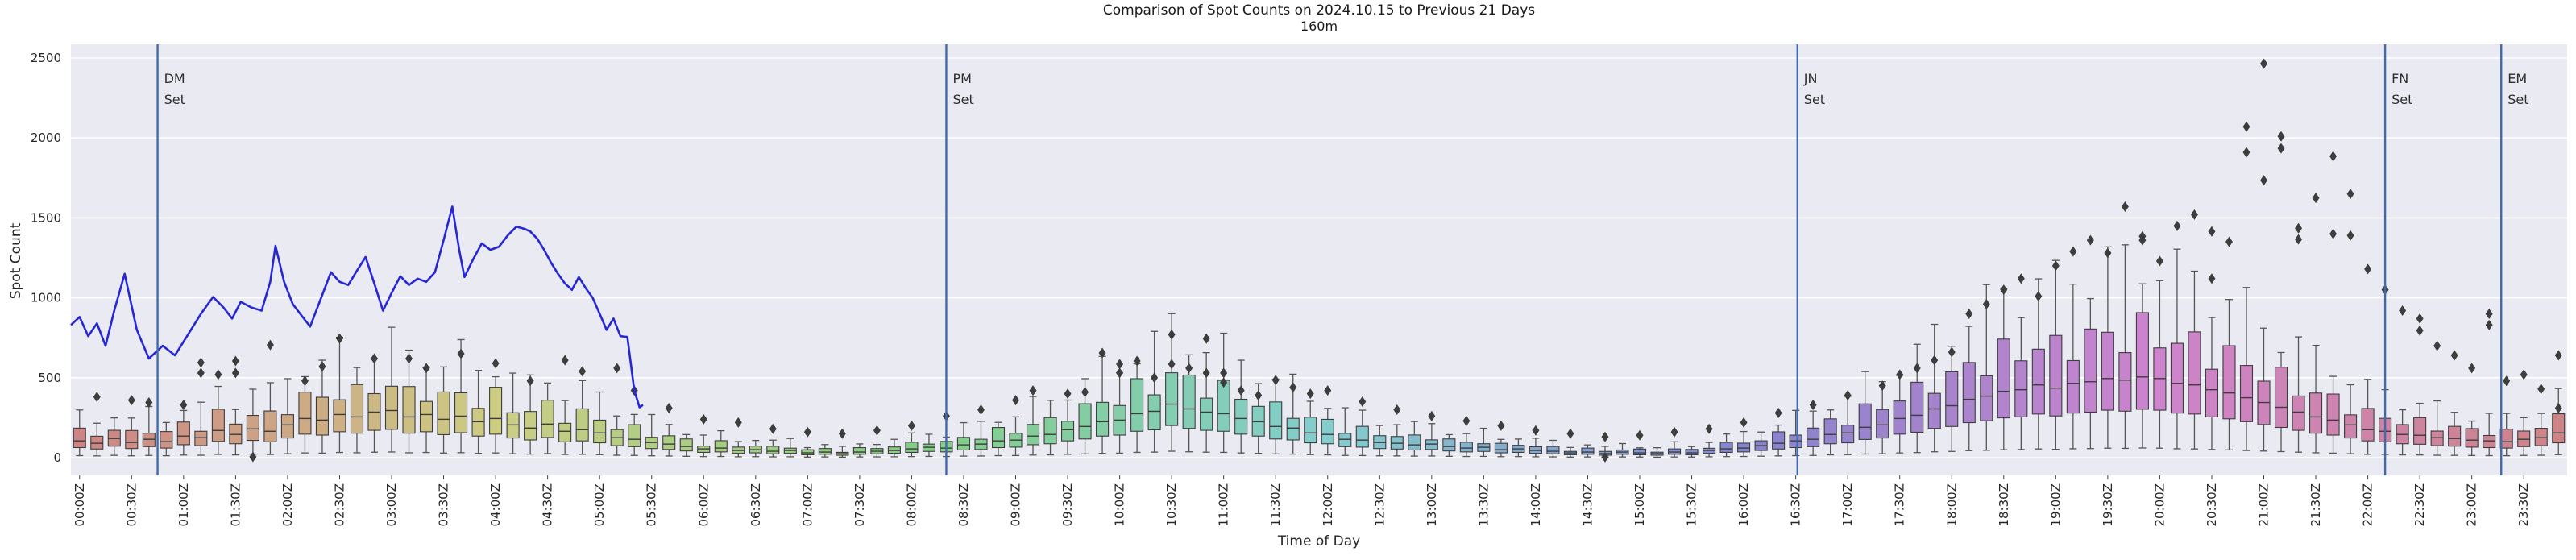  I want to click on x-tick-label: 13:30Z, so click(1483, 505).